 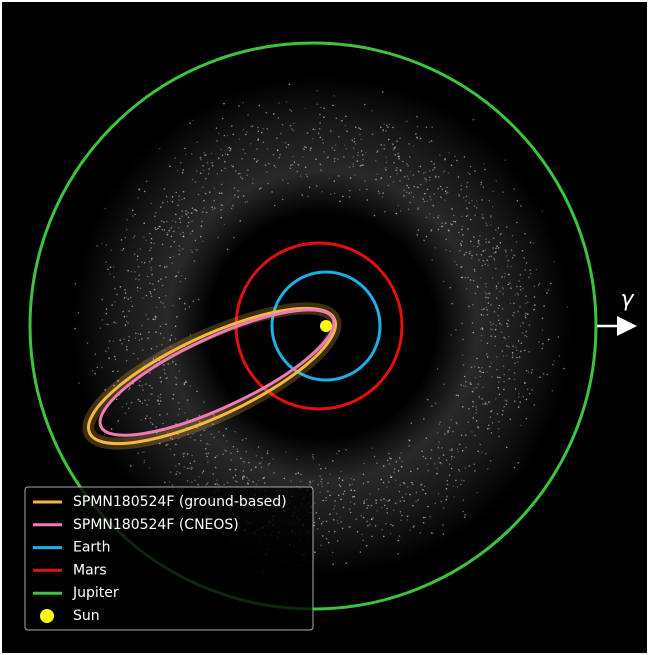 What do you see at coordinates (212, 376) in the screenshot?
I see `meteoroid-orbits` at bounding box center [212, 376].